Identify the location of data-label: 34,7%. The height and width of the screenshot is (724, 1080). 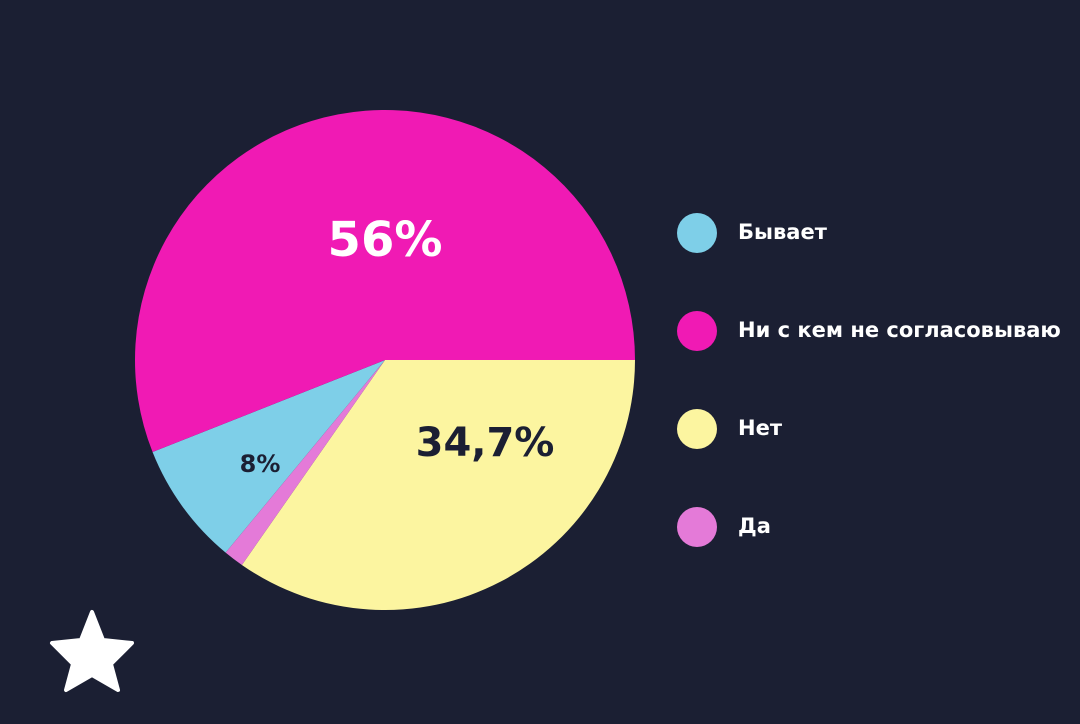
(485, 443).